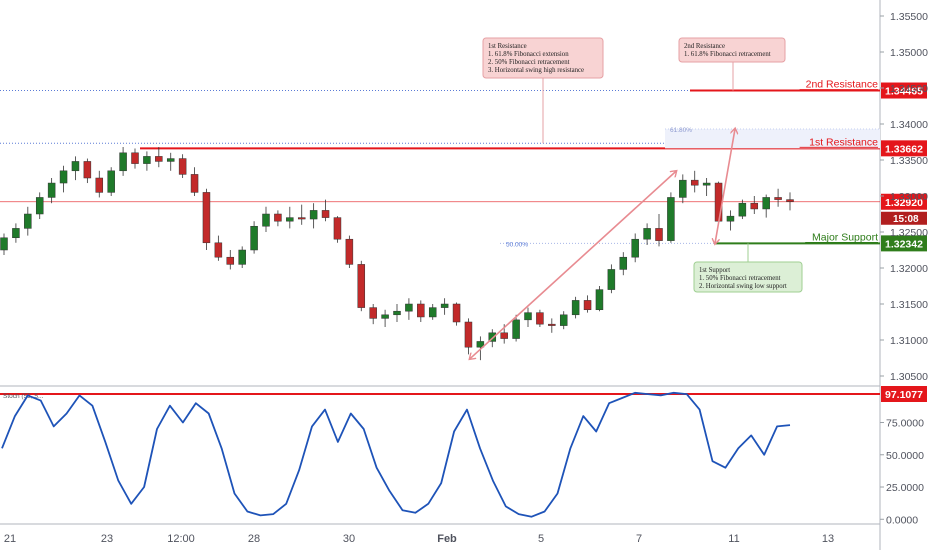  I want to click on arrows, so click(602, 244).